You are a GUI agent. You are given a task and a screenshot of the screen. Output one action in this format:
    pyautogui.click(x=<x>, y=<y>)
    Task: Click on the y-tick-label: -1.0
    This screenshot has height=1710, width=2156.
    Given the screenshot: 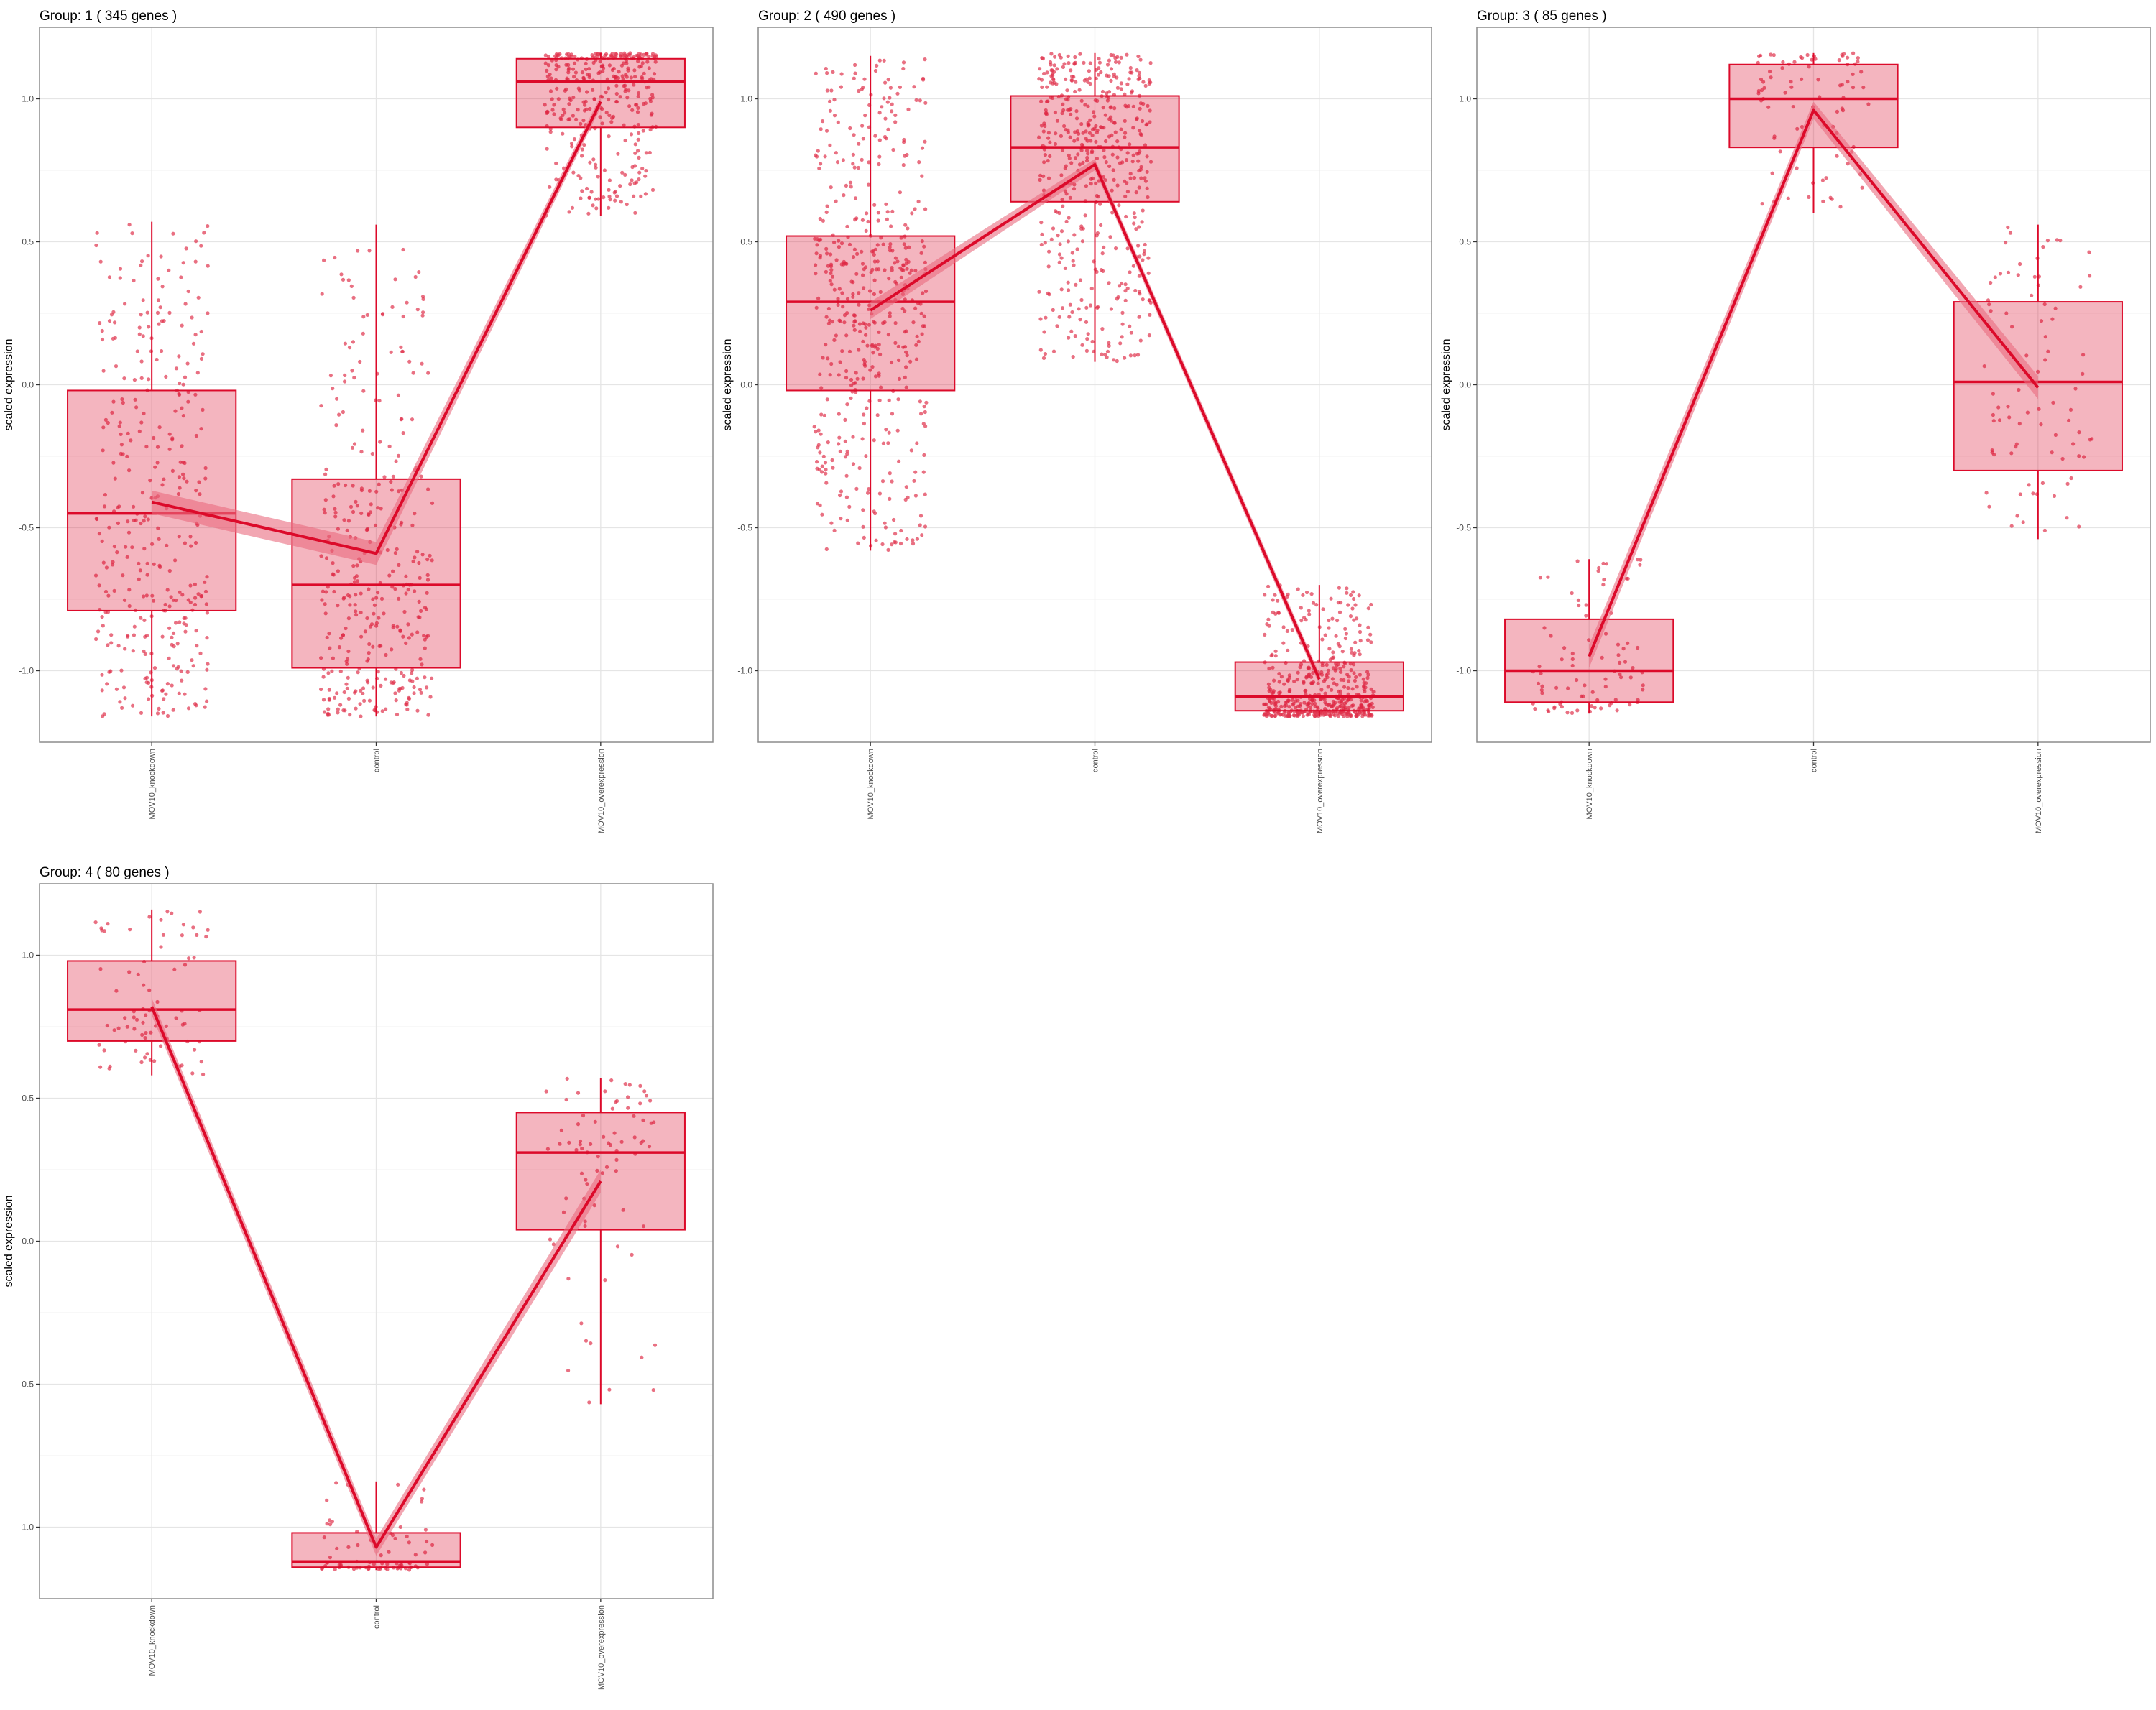 What is the action you would take?
    pyautogui.click(x=744, y=671)
    